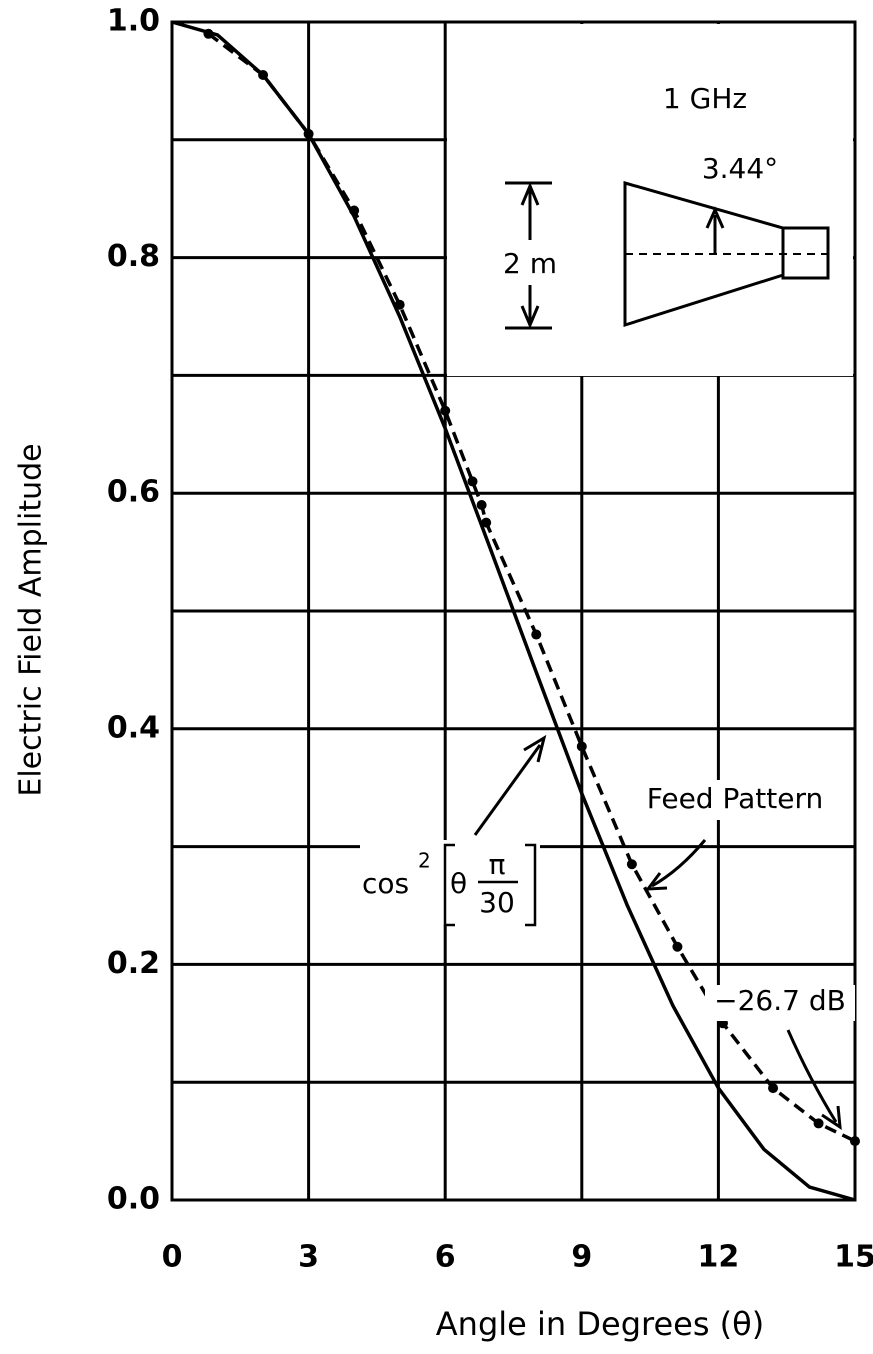  What do you see at coordinates (667, 255) in the screenshot?
I see `horn-diagram` at bounding box center [667, 255].